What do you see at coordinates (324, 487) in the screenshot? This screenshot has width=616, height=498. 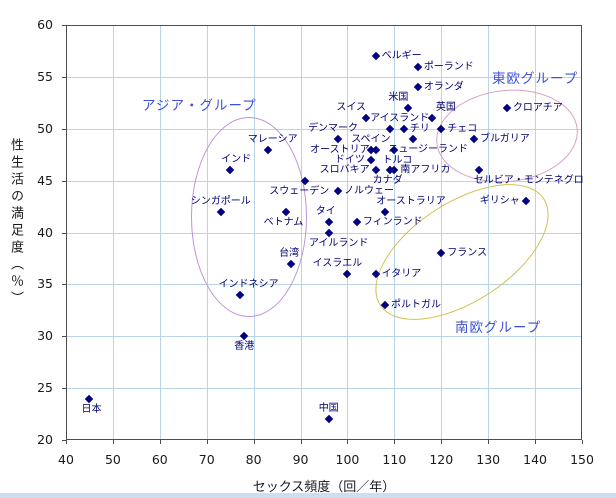 I see `x-axis-title: セックス頻度（回／年）` at bounding box center [324, 487].